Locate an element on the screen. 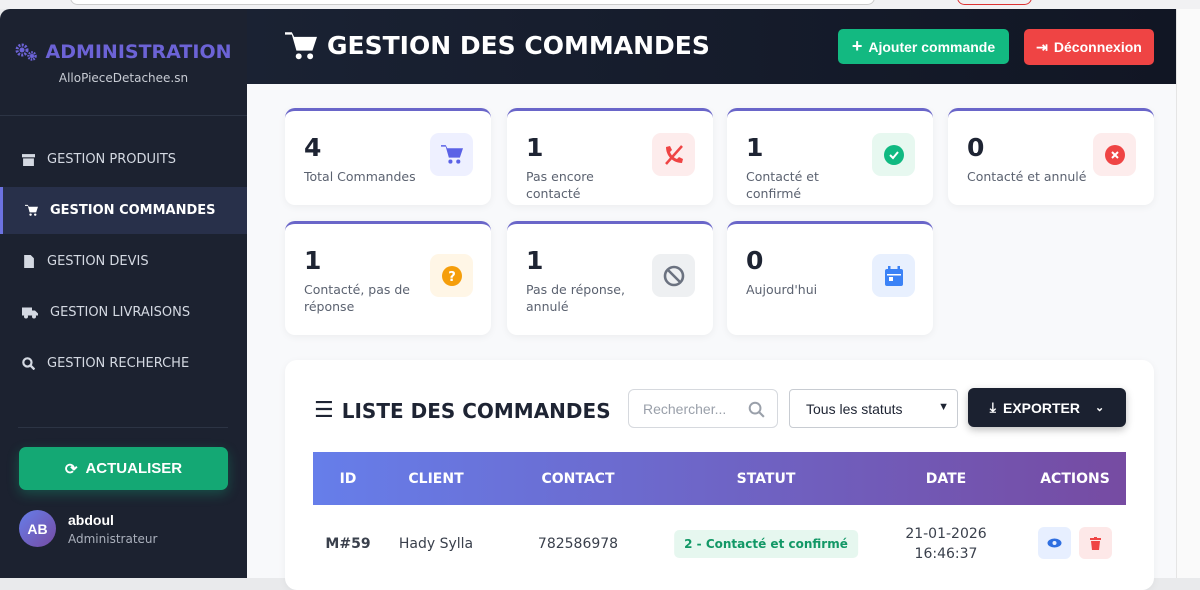 The image size is (1200, 590). browser-bar is located at coordinates (600, 4).